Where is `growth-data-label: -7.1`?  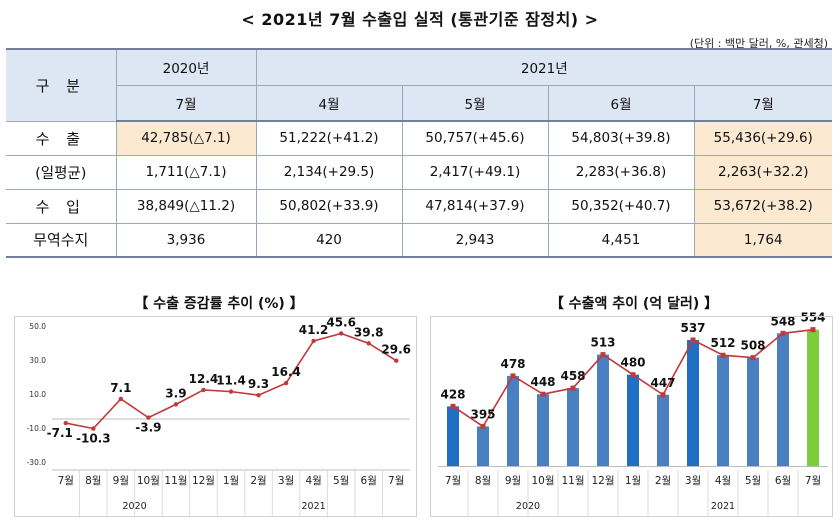 growth-data-label: -7.1 is located at coordinates (60, 433).